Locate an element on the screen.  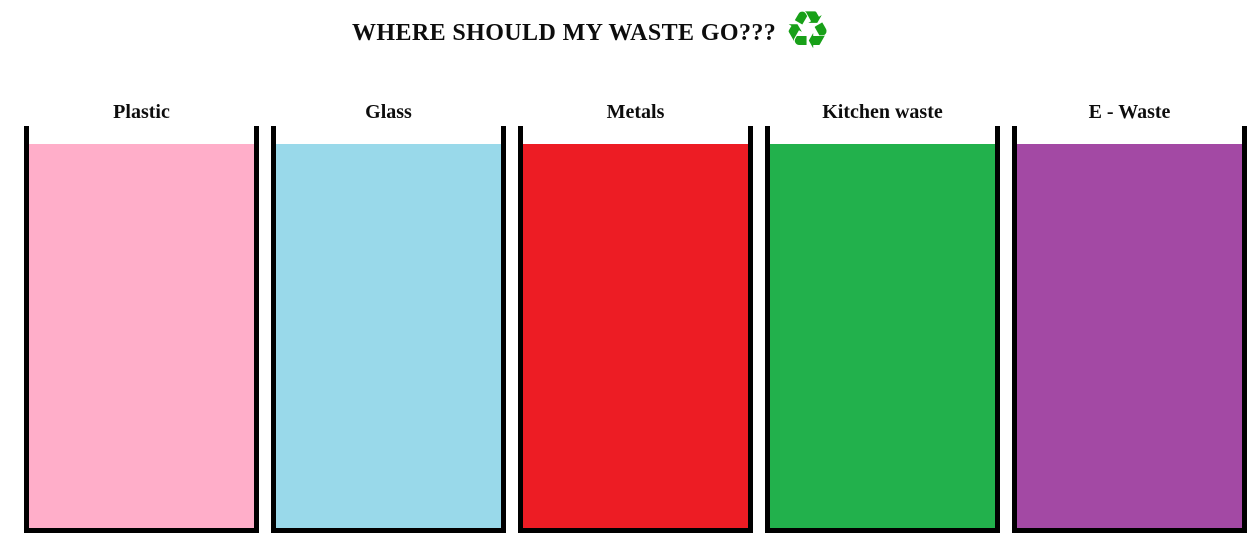
recycle-icon: ♻ is located at coordinates (807, 31).